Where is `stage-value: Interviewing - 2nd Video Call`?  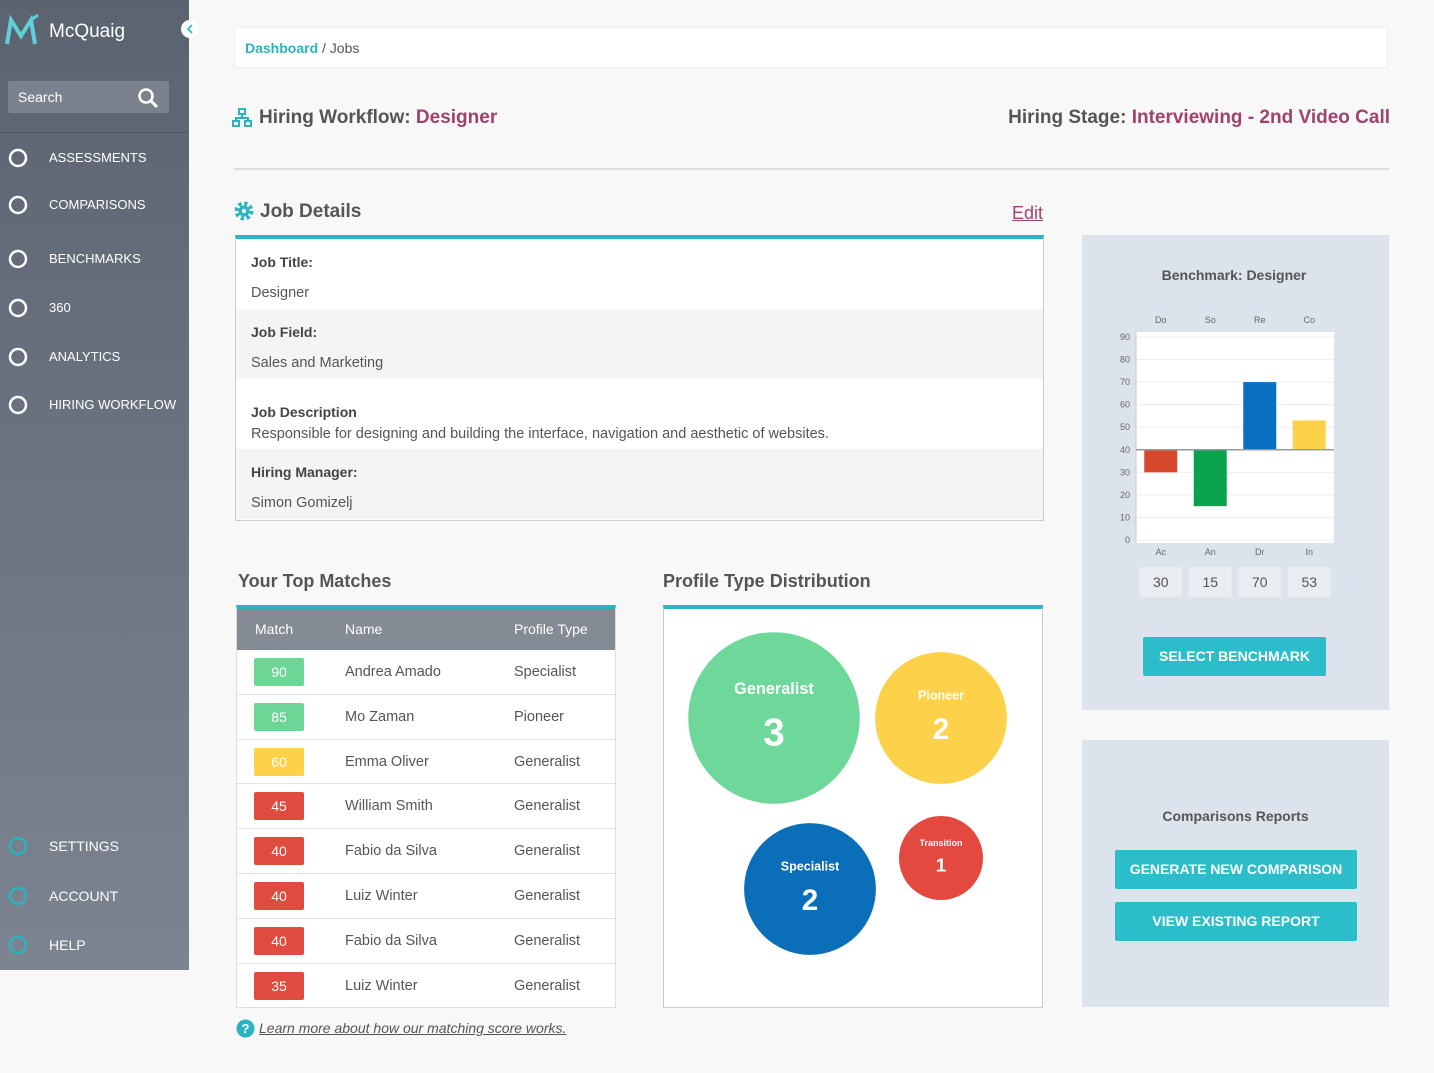
stage-value: Interviewing - 2nd Video Call is located at coordinates (1260, 117).